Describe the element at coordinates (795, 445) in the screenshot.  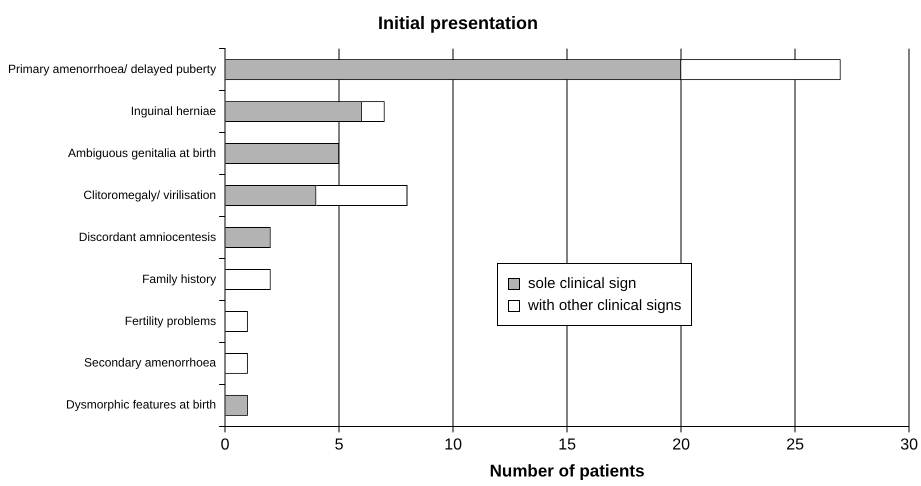
I see `x-tick-label: 25` at that location.